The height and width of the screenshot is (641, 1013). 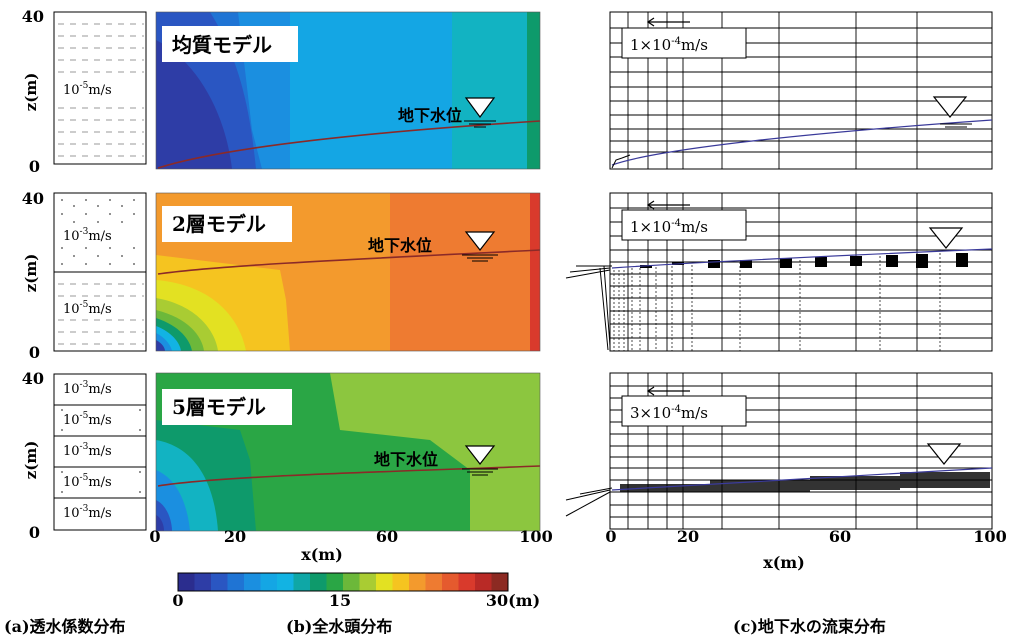 What do you see at coordinates (219, 224) in the screenshot?
I see `model-title: 2層モデル` at bounding box center [219, 224].